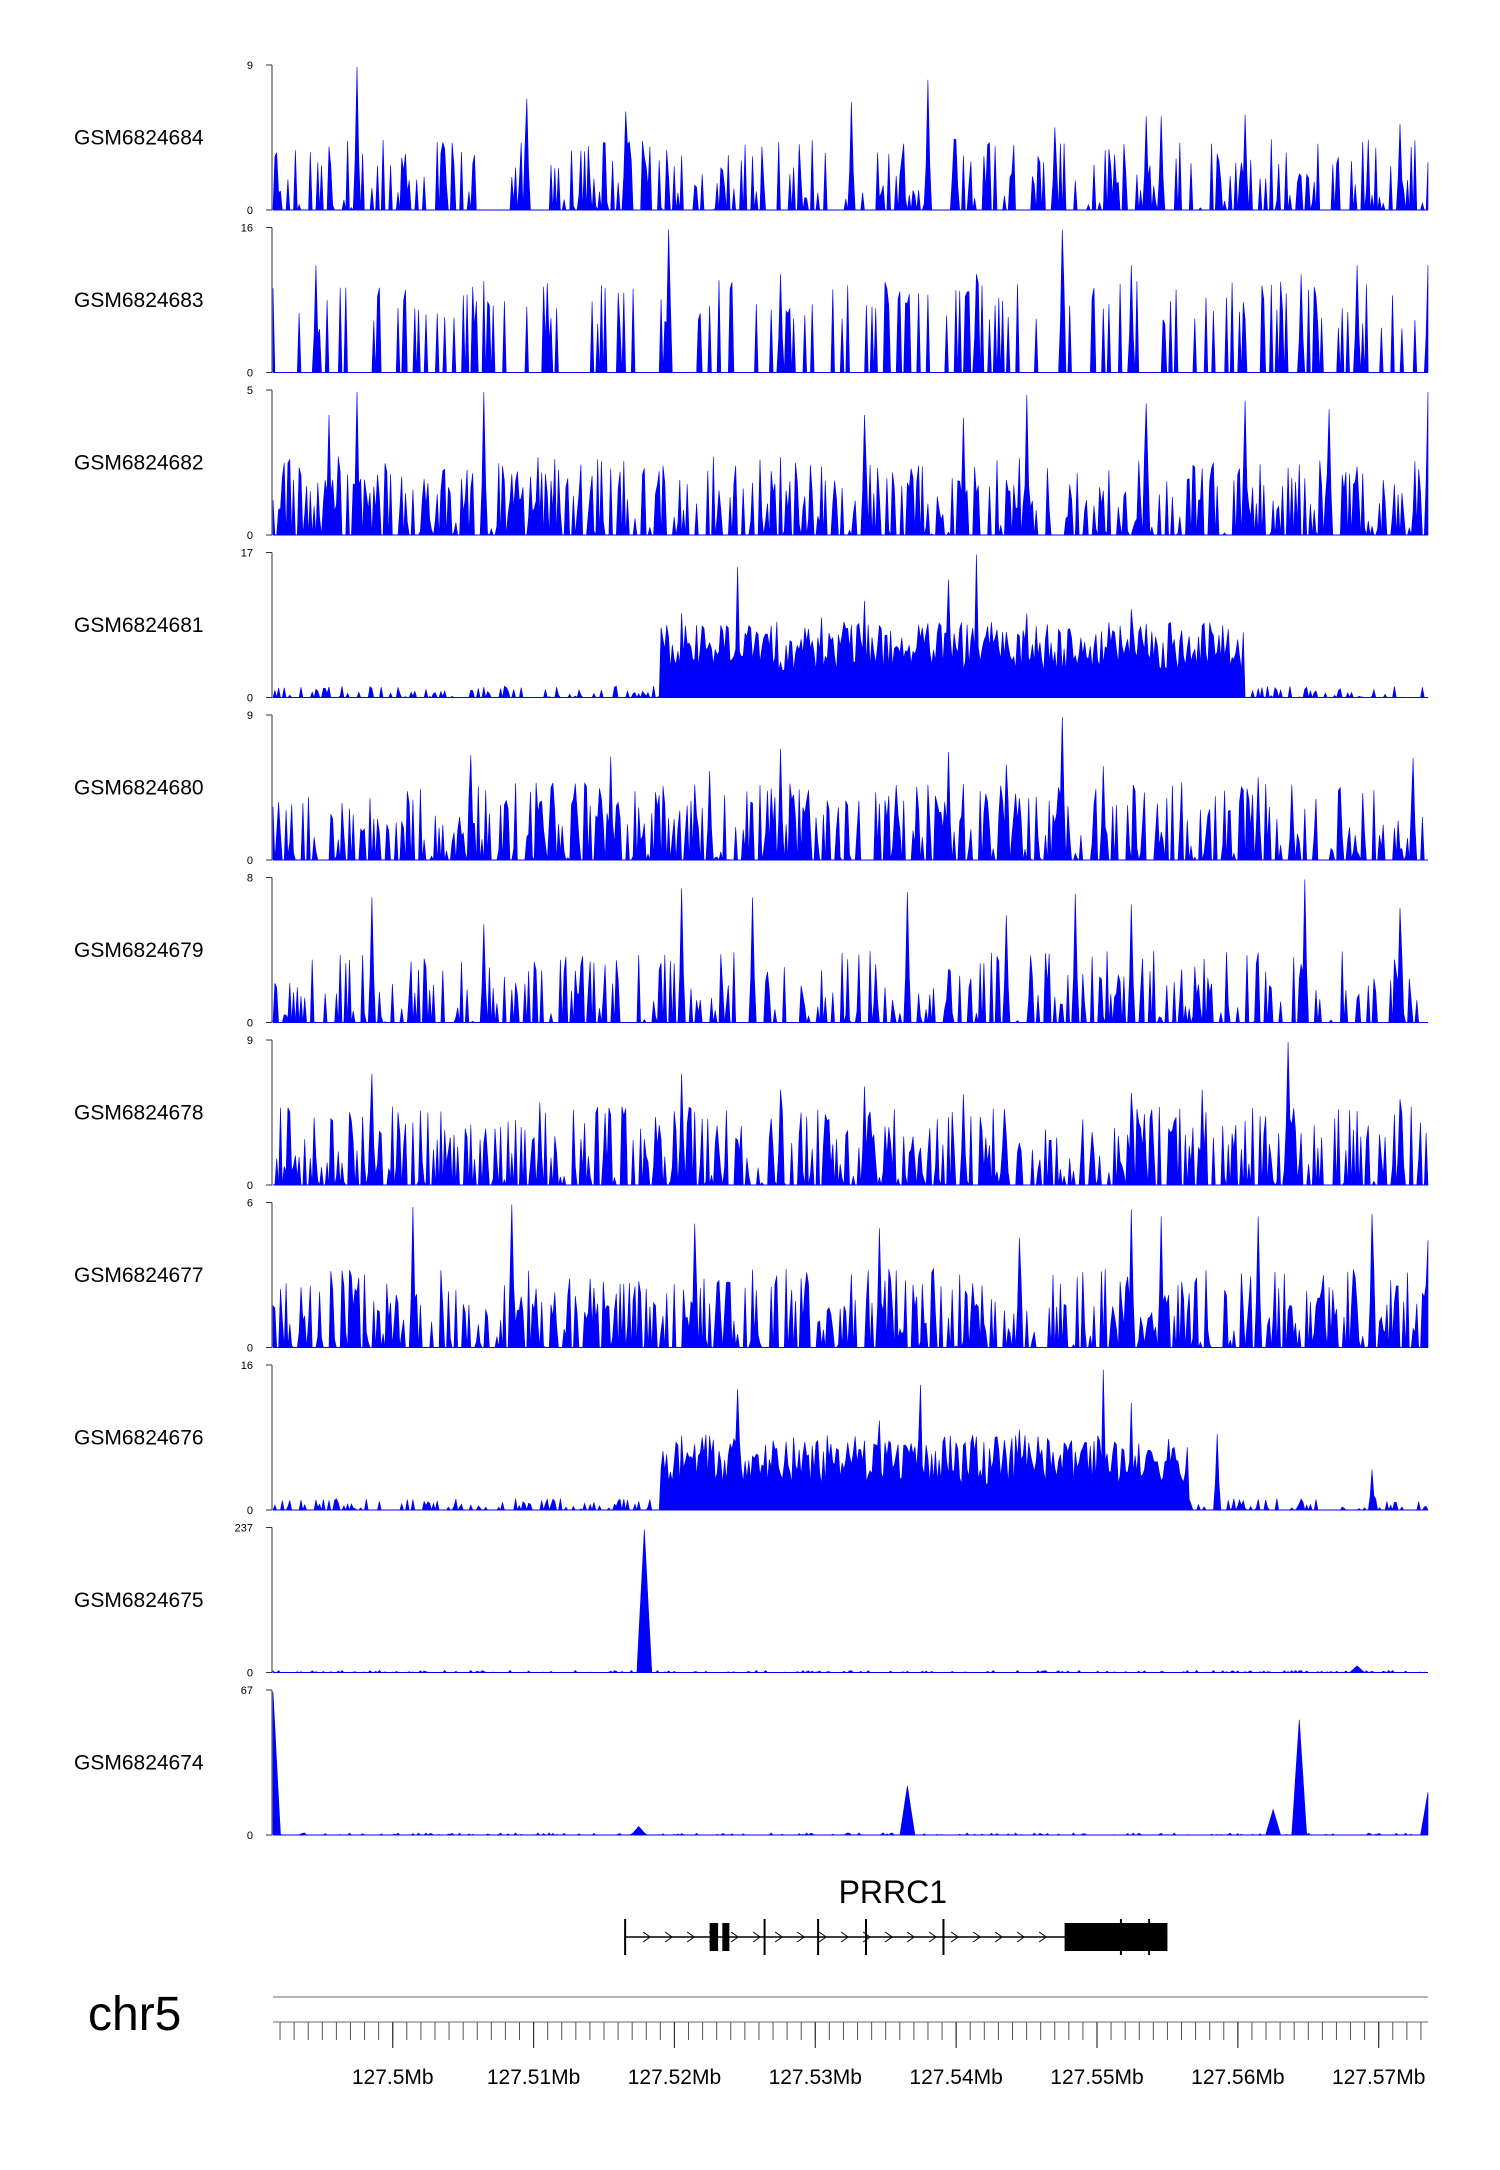 This screenshot has width=1500, height=2170. Describe the element at coordinates (1378, 2077) in the screenshot. I see `tick-label: 127.57Mb` at that location.